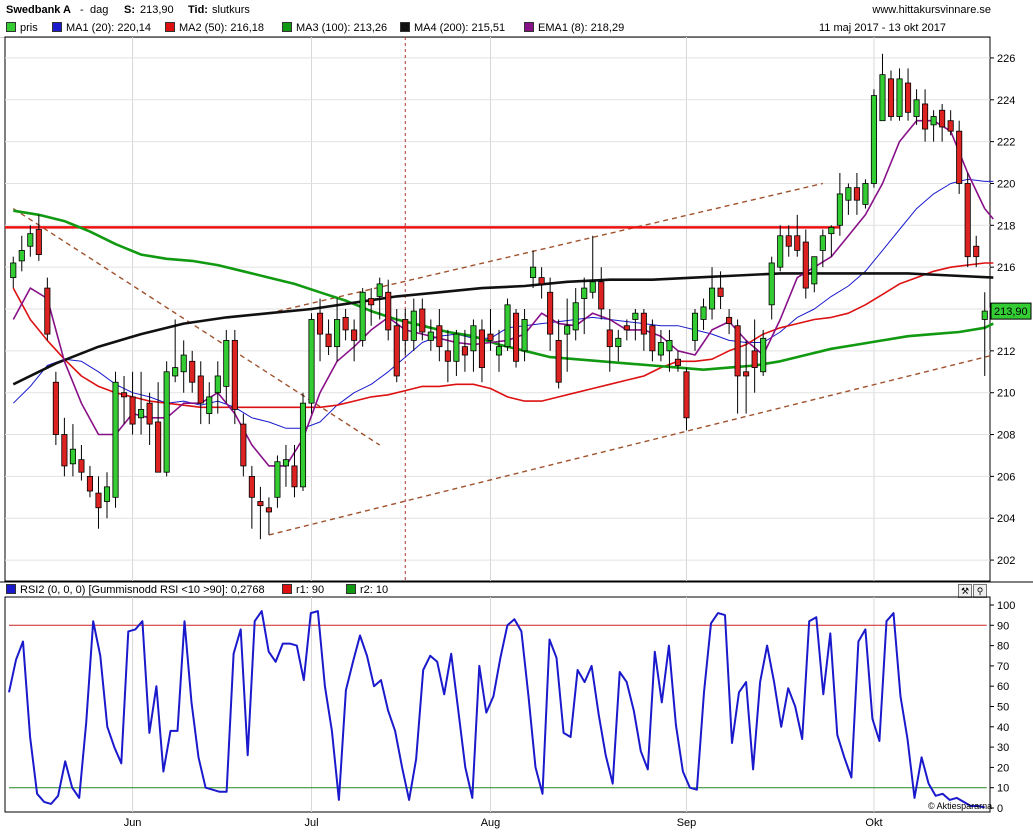 The image size is (1033, 833). What do you see at coordinates (334, 28) in the screenshot?
I see `legend-ma3: MA3 (100): 213,26` at bounding box center [334, 28].